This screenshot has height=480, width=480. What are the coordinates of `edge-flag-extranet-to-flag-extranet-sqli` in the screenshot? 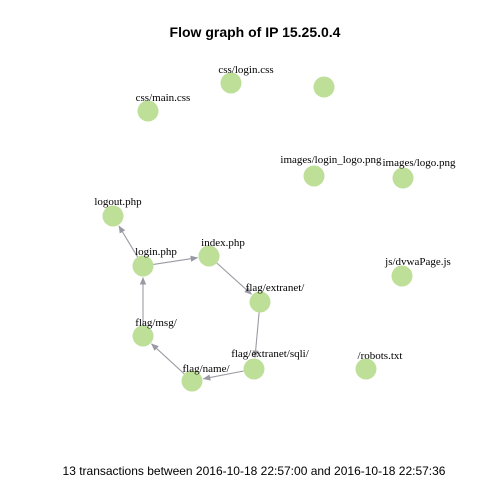 It's located at (256, 335).